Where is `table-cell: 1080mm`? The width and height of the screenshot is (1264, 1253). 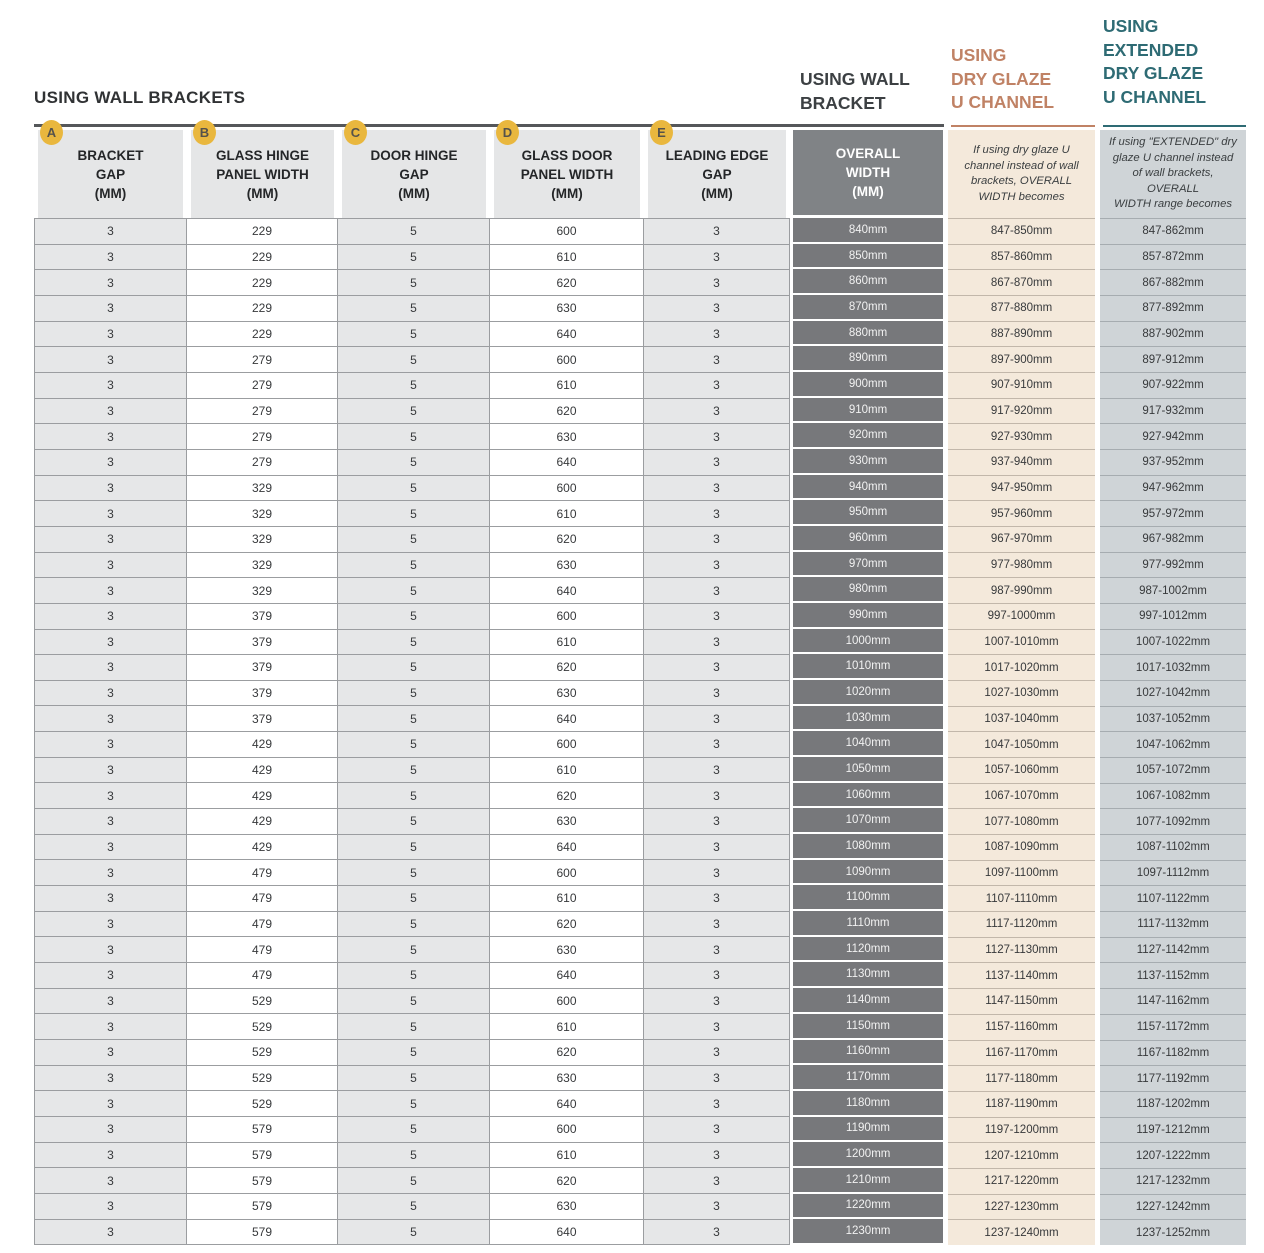
table-cell: 1080mm is located at coordinates (868, 847).